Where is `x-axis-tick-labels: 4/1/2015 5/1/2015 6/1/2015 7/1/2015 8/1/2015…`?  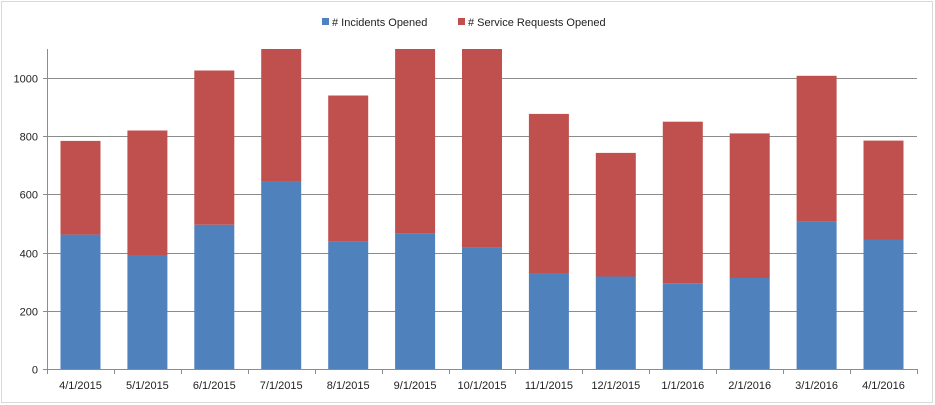 x-axis-tick-labels: 4/1/2015 5/1/2015 6/1/2015 7/1/2015 8/1/2015… is located at coordinates (482, 386).